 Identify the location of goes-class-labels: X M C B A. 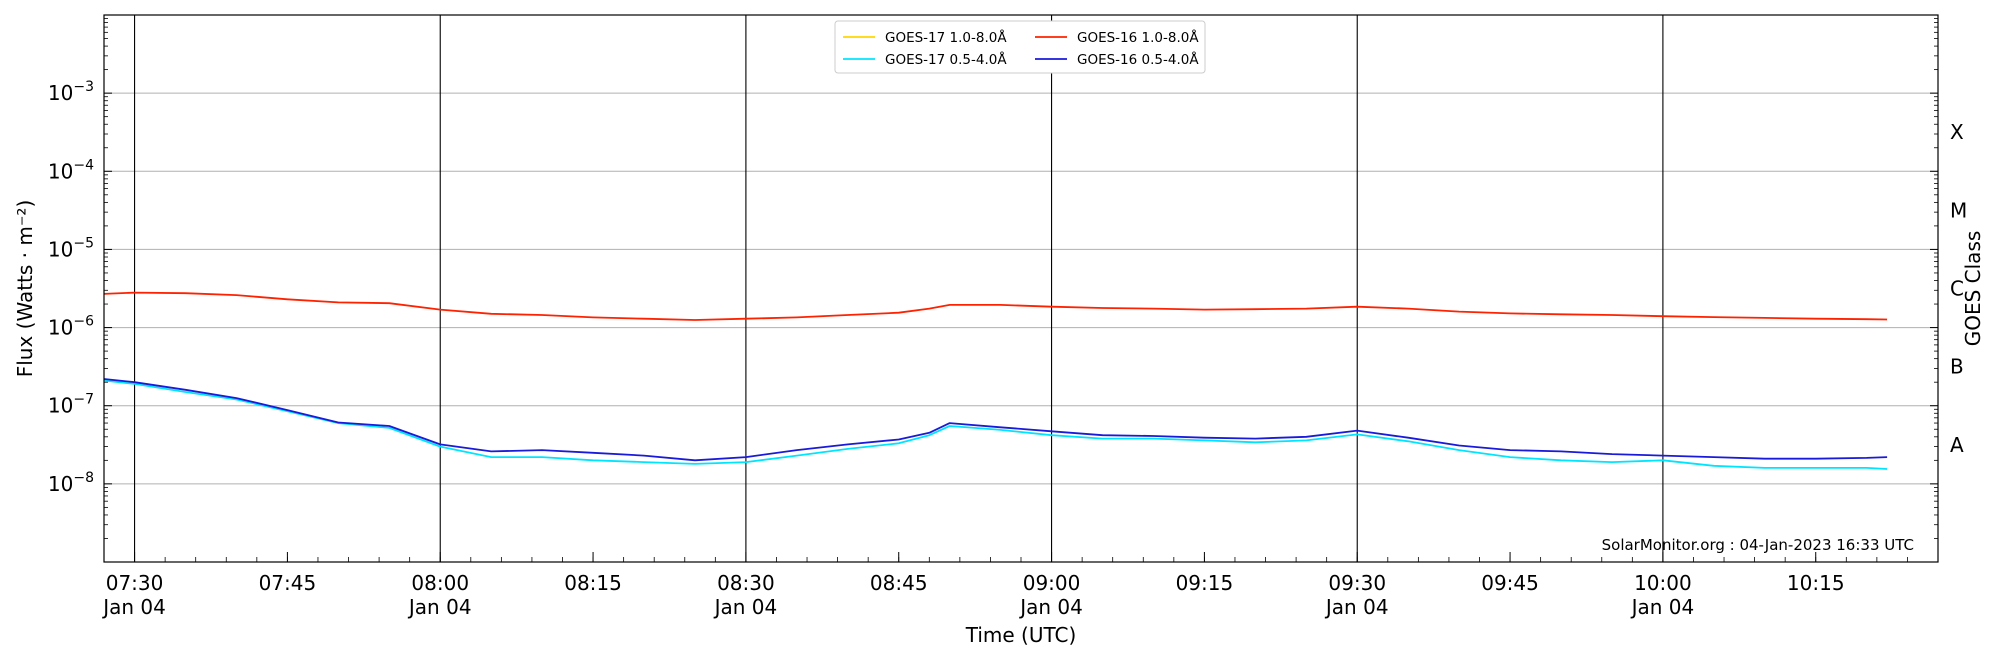
(1958, 288).